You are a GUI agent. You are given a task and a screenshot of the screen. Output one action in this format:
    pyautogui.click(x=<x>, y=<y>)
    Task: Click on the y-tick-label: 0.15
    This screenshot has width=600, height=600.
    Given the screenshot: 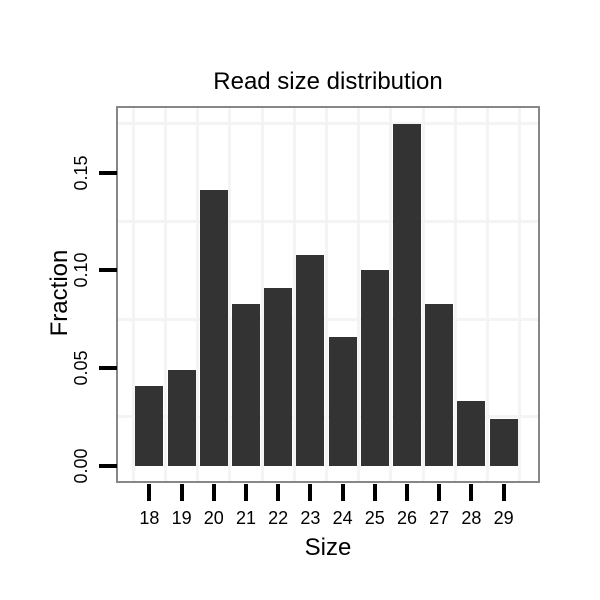 What is the action you would take?
    pyautogui.click(x=81, y=173)
    